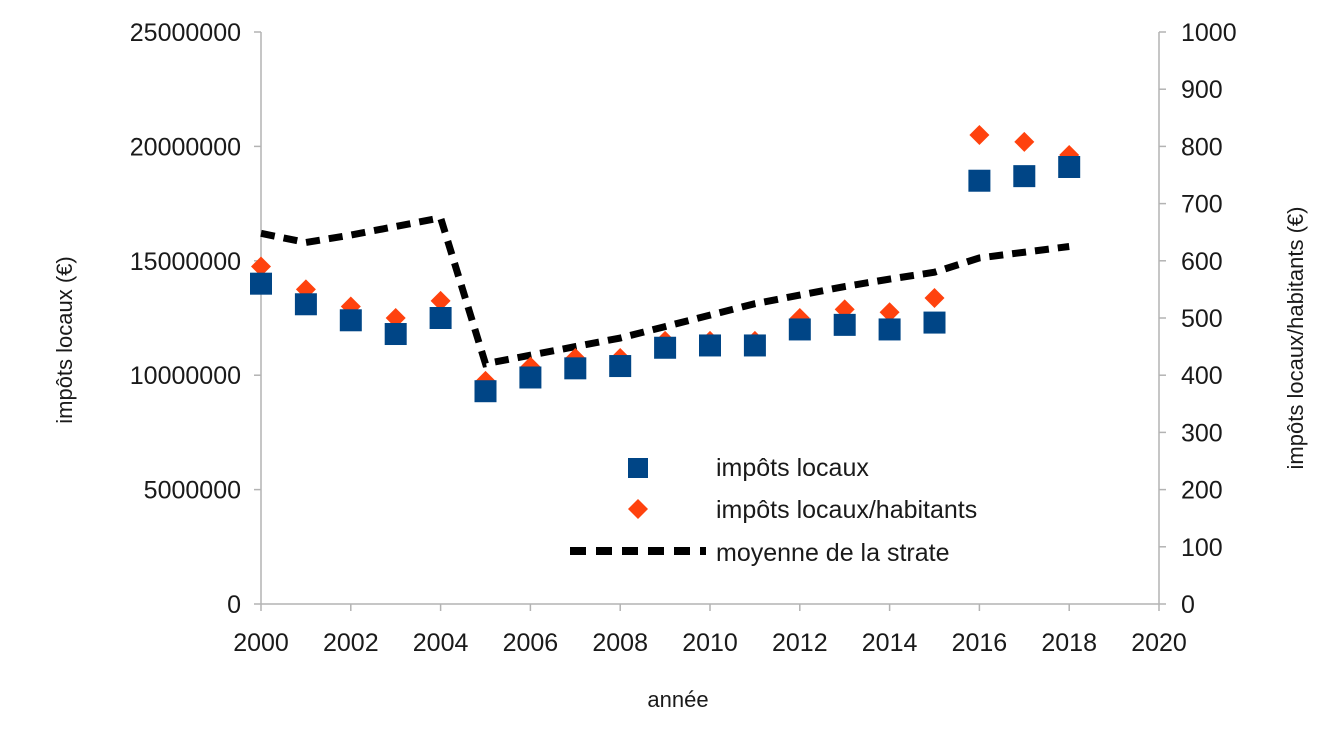  I want to click on x-axis-title: année, so click(677, 699).